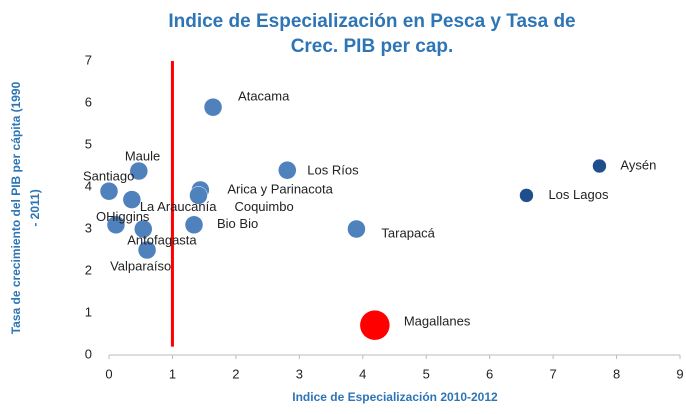 The width and height of the screenshot is (686, 414). What do you see at coordinates (88, 311) in the screenshot?
I see `y-tick-label: 1` at bounding box center [88, 311].